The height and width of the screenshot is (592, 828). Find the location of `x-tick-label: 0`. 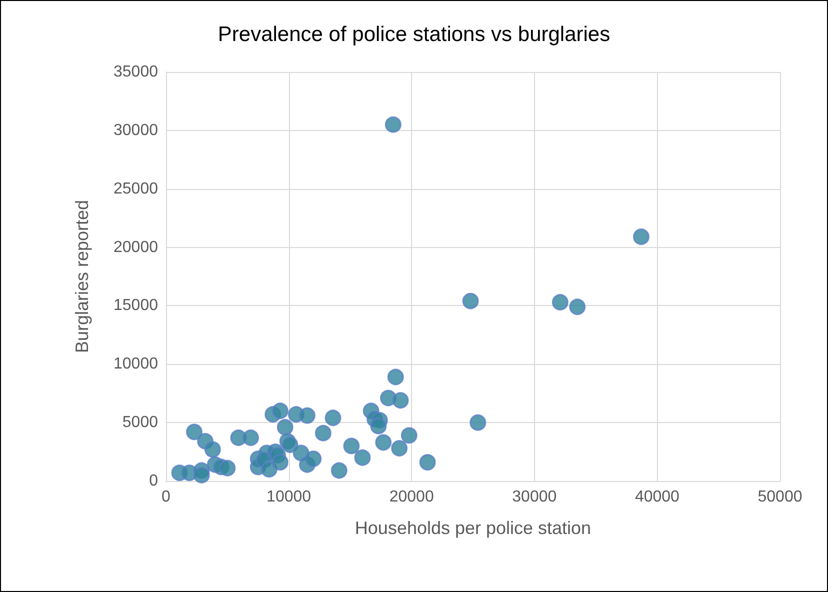

x-tick-label: 0 is located at coordinates (166, 497).